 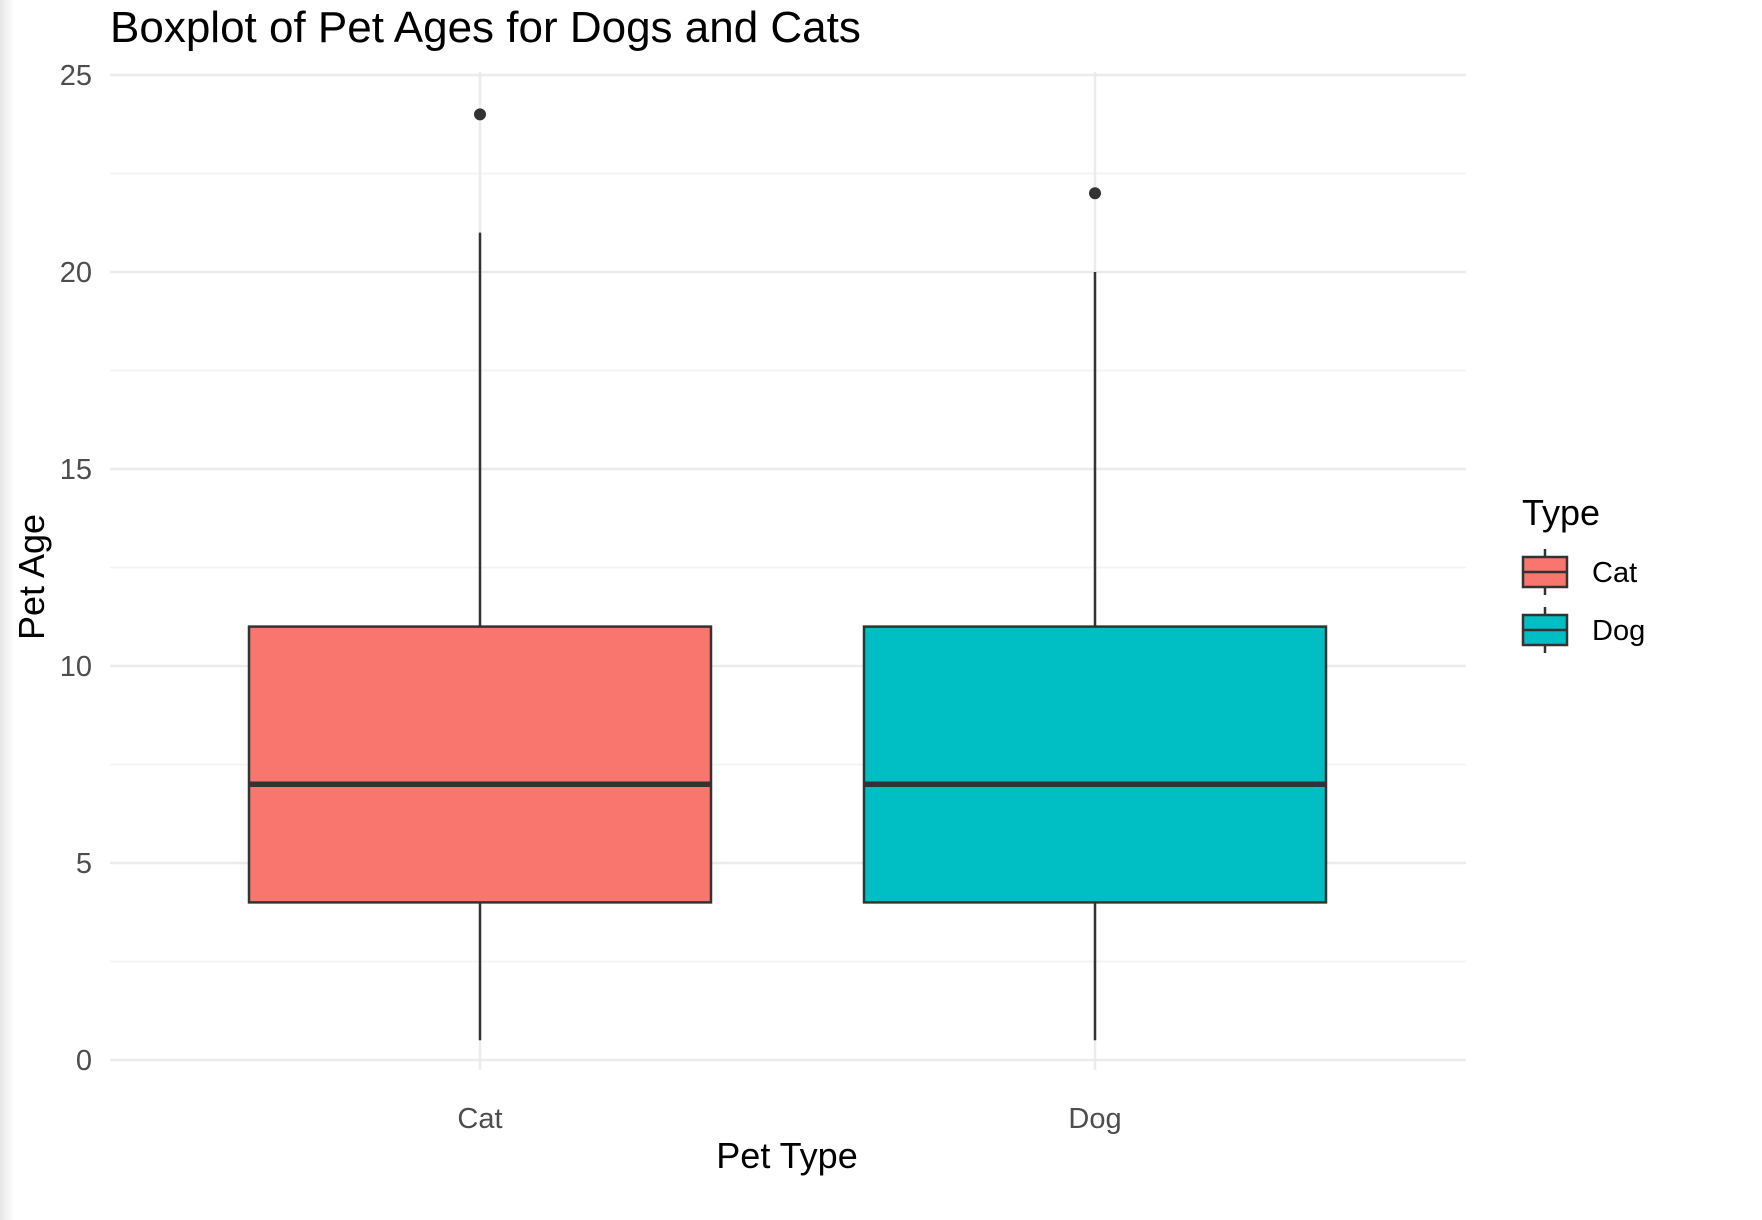 What do you see at coordinates (1579, 572) in the screenshot?
I see `legend-entry-cat: Cat` at bounding box center [1579, 572].